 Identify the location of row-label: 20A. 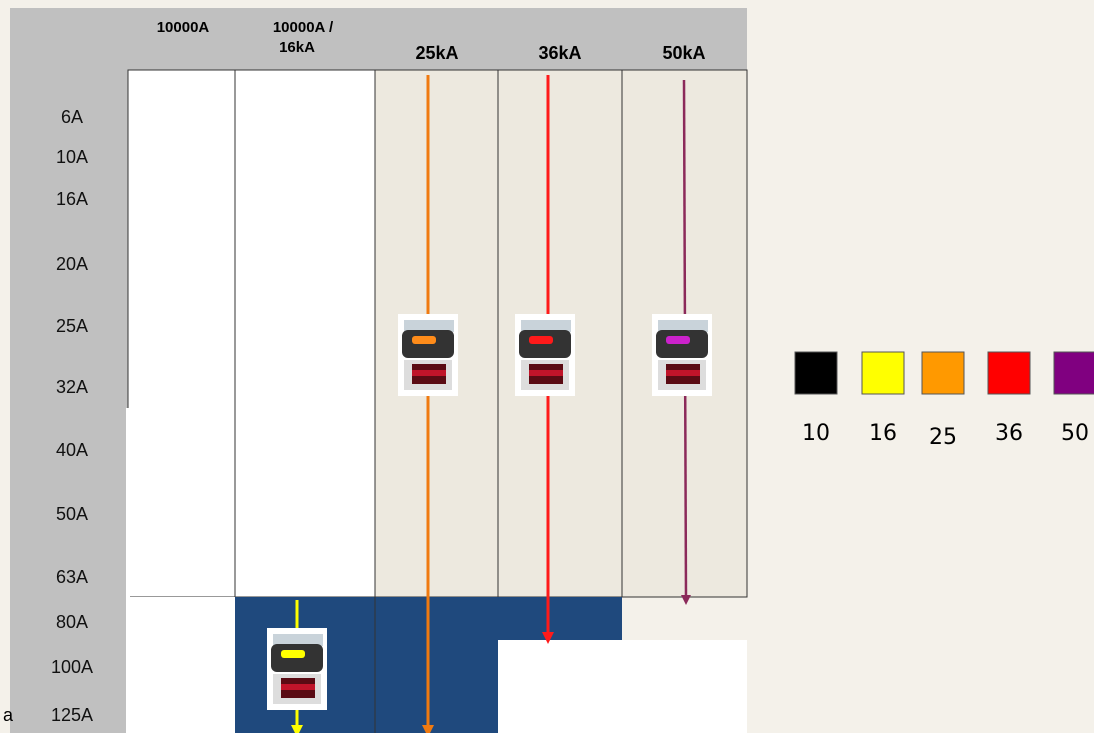
(72, 264).